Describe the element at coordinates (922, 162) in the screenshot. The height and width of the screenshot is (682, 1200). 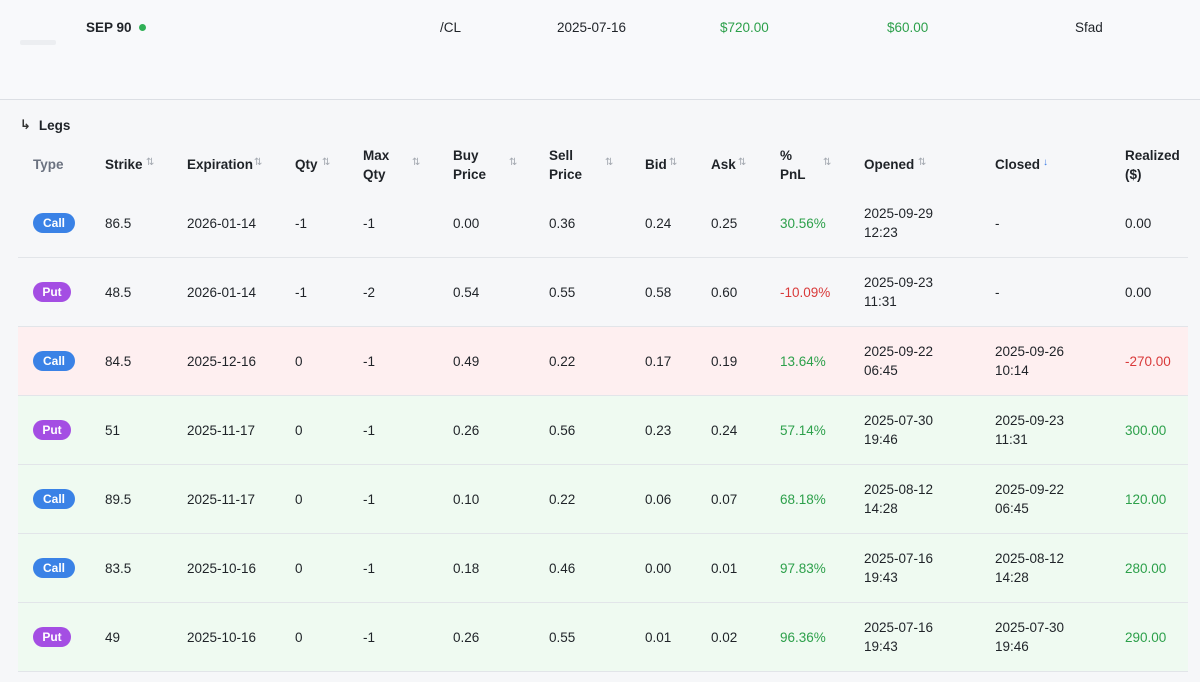
I see `sort-opened-icon: ⇅` at that location.